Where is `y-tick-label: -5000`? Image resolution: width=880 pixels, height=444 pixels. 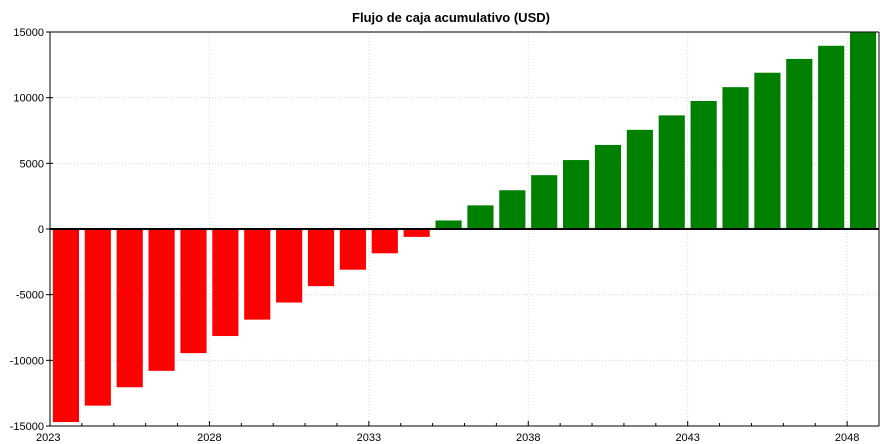 y-tick-label: -5000 is located at coordinates (30, 296).